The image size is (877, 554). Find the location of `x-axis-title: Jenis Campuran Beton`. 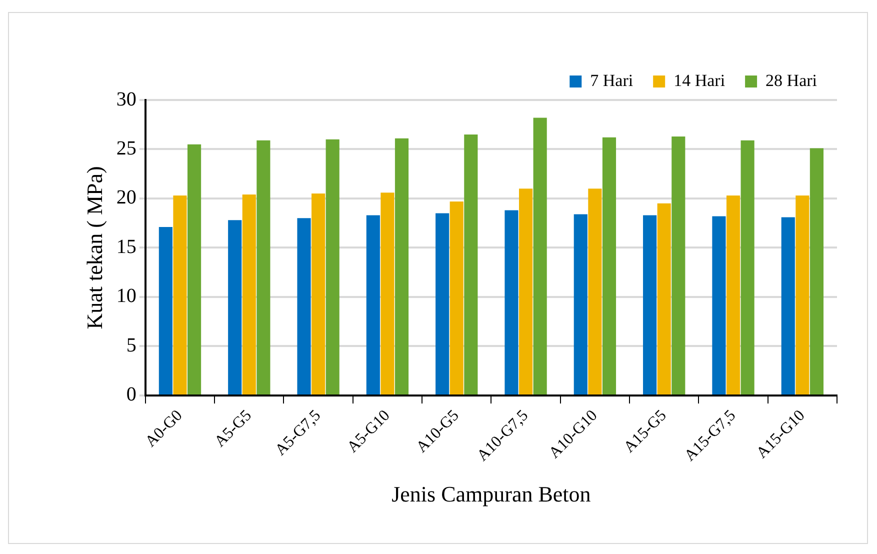

x-axis-title: Jenis Campuran Beton is located at coordinates (491, 494).